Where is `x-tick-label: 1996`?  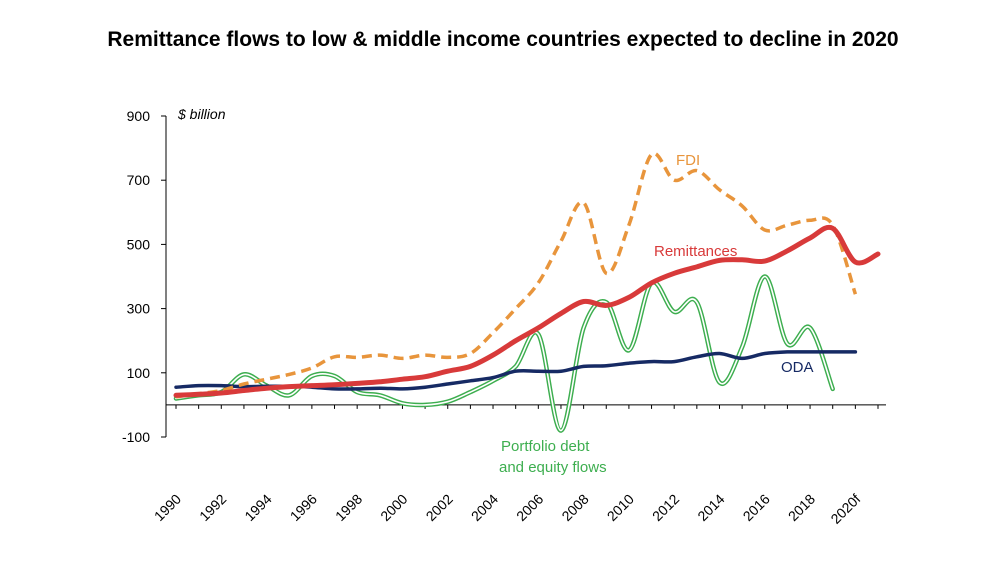 x-tick-label: 1996 is located at coordinates (303, 507).